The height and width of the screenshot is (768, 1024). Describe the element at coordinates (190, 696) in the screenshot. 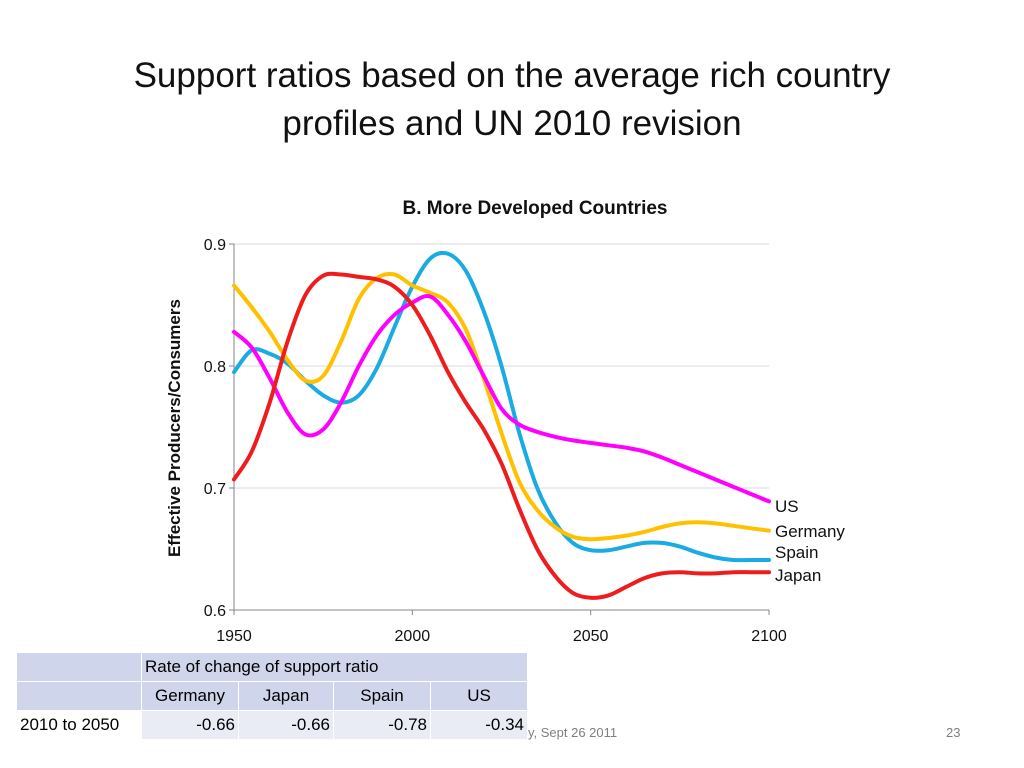

I see `column-header-germany: Germany` at that location.